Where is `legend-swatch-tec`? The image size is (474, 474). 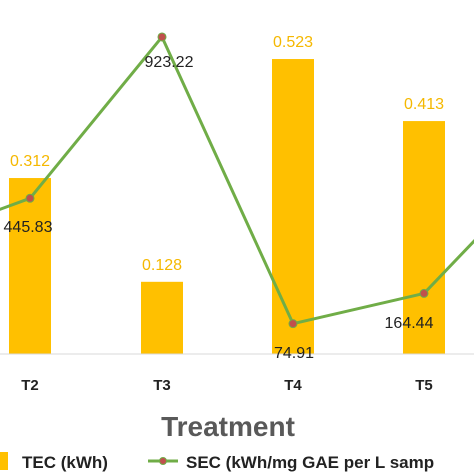 legend-swatch-tec is located at coordinates (4, 461).